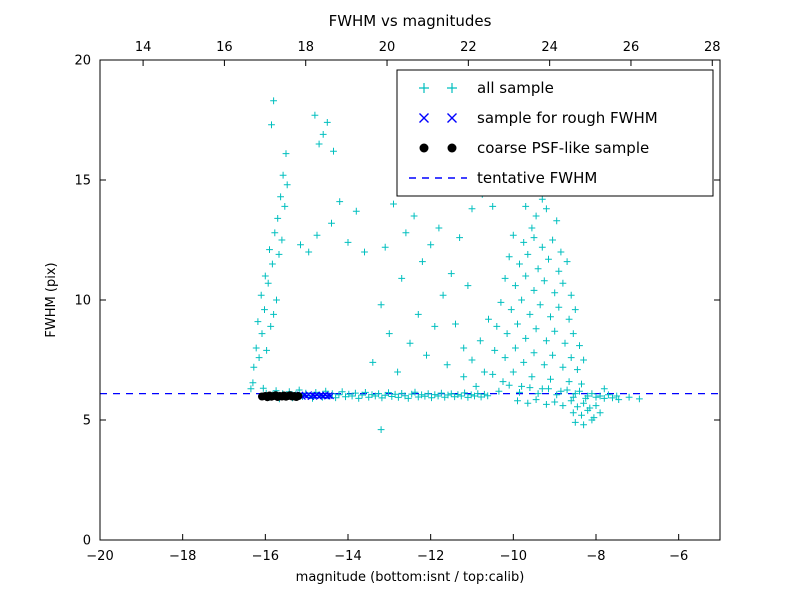 This screenshot has height=604, width=800. What do you see at coordinates (468, 47) in the screenshot?
I see `x-tick-label-top: 22` at bounding box center [468, 47].